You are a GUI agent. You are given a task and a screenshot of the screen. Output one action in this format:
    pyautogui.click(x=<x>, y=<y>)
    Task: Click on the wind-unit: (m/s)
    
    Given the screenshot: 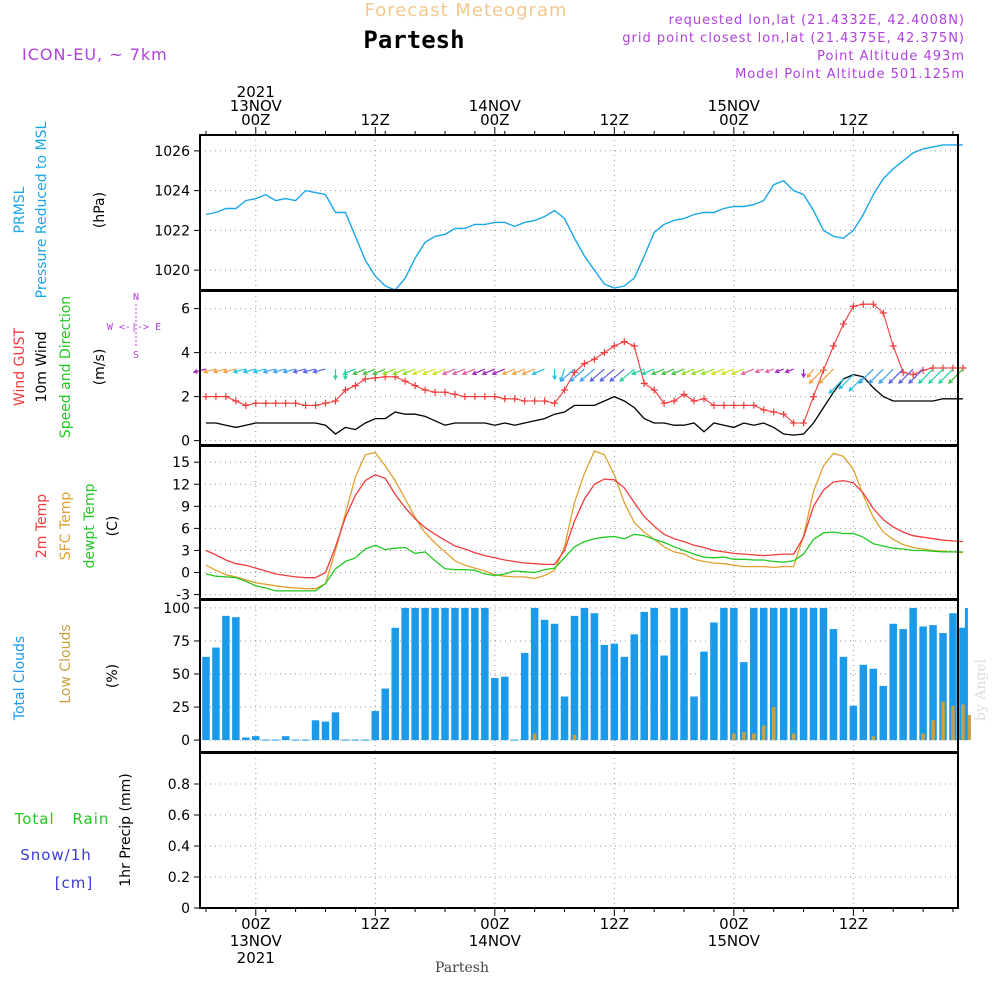 What is the action you would take?
    pyautogui.click(x=100, y=367)
    